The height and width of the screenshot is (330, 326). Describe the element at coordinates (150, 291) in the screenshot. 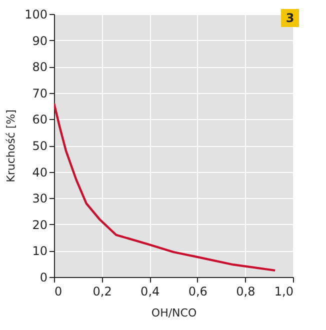

I see `x-tick-label: 0,4` at that location.